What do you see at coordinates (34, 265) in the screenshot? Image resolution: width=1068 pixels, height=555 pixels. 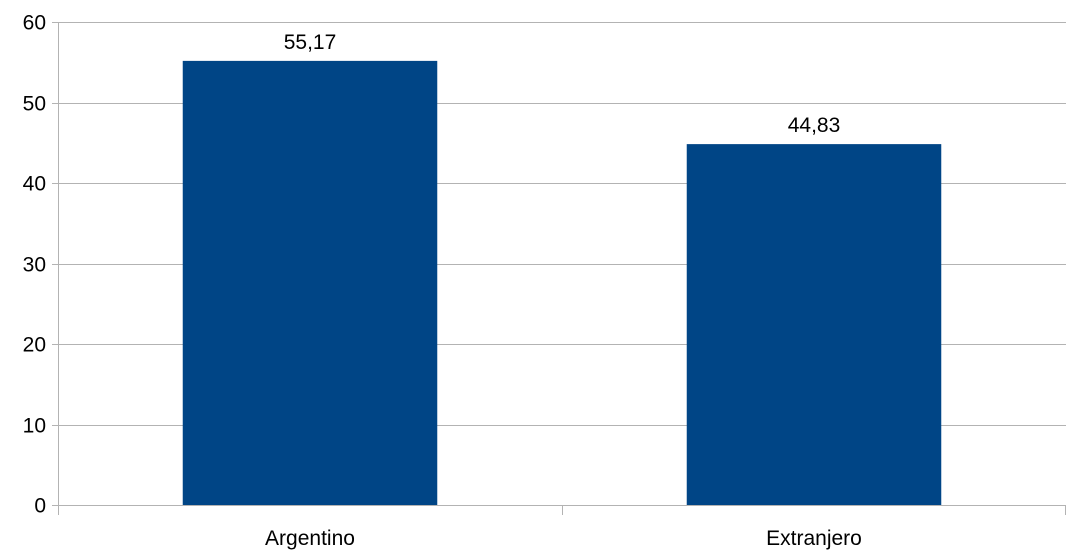 I see `y-tick-label: 30` at bounding box center [34, 265].